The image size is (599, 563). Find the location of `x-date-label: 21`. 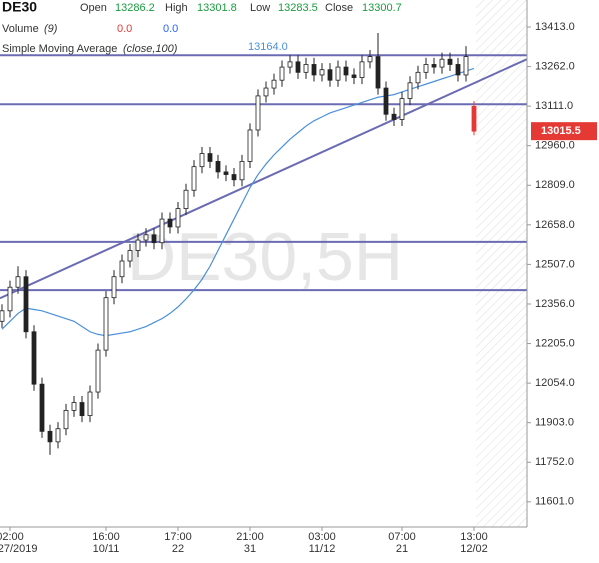

x-date-label: 21 is located at coordinates (402, 549).